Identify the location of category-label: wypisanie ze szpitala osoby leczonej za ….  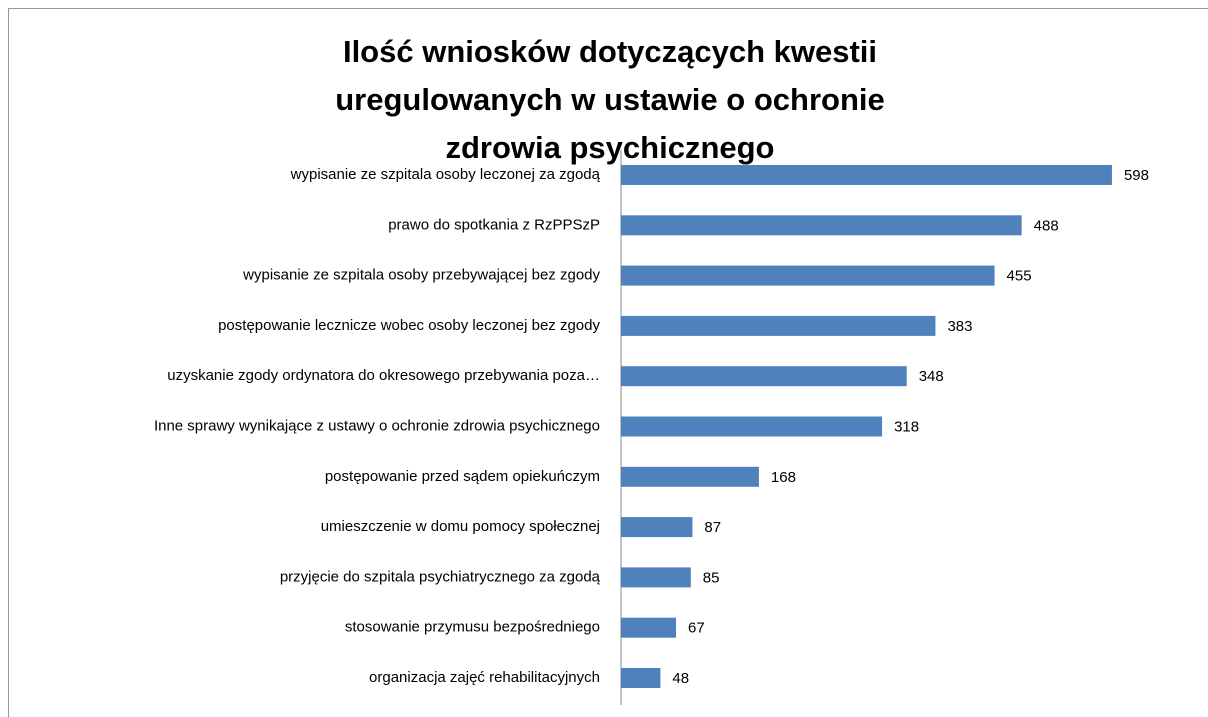
(445, 174).